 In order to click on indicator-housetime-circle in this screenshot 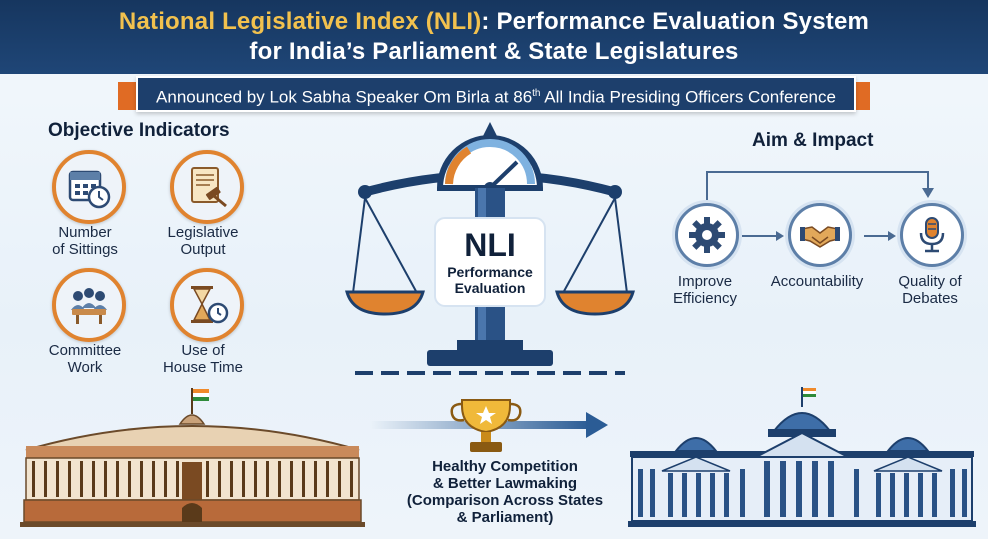, I will do `click(207, 305)`.